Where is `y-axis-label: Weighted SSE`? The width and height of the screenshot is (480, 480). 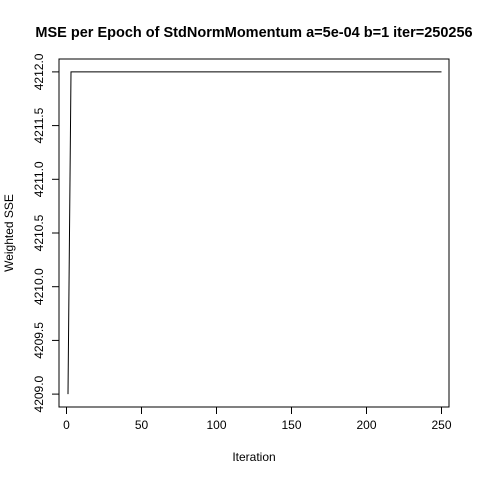 y-axis-label: Weighted SSE is located at coordinates (9, 233).